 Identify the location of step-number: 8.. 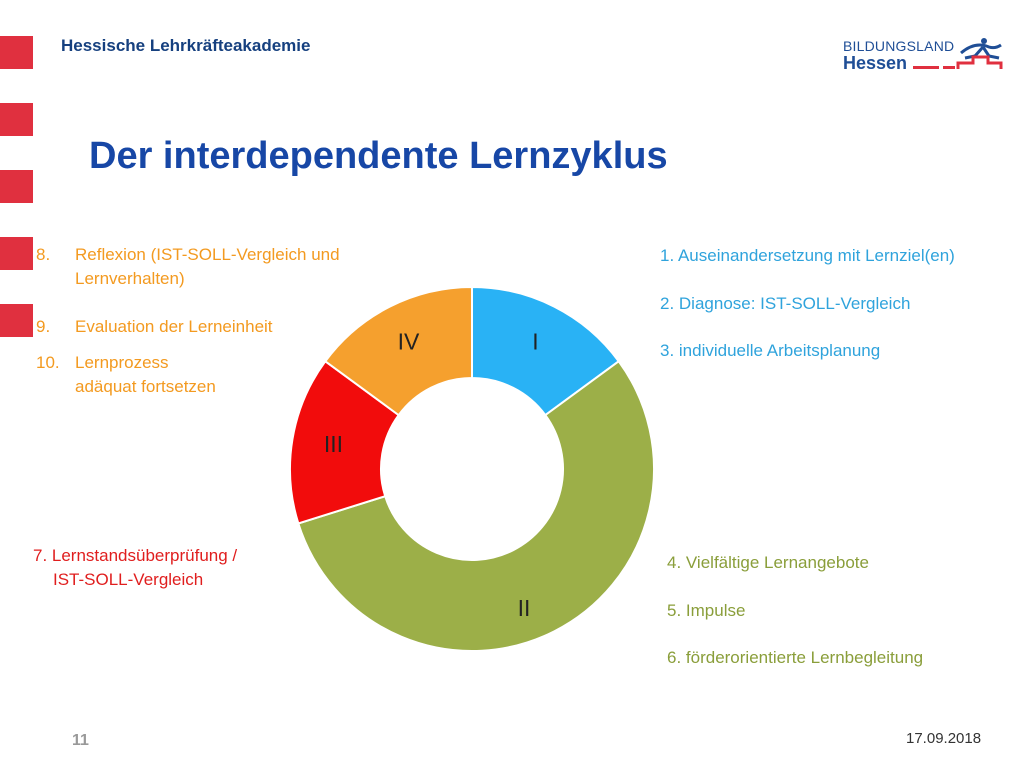
(43, 254).